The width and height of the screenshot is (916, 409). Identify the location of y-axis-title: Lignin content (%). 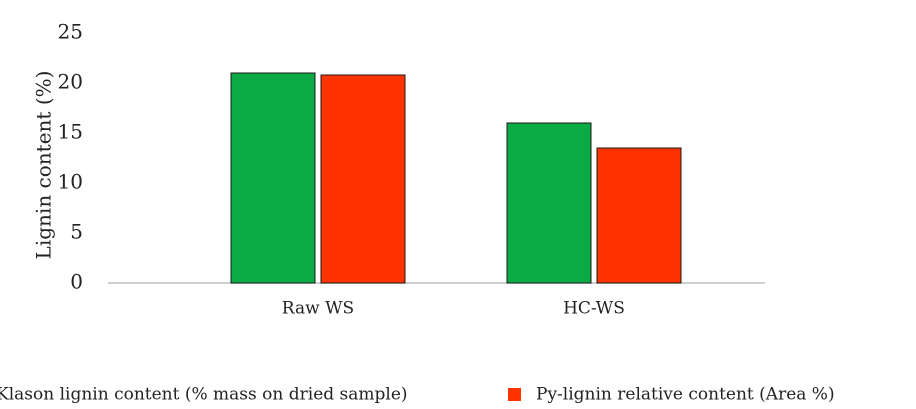
(44, 165).